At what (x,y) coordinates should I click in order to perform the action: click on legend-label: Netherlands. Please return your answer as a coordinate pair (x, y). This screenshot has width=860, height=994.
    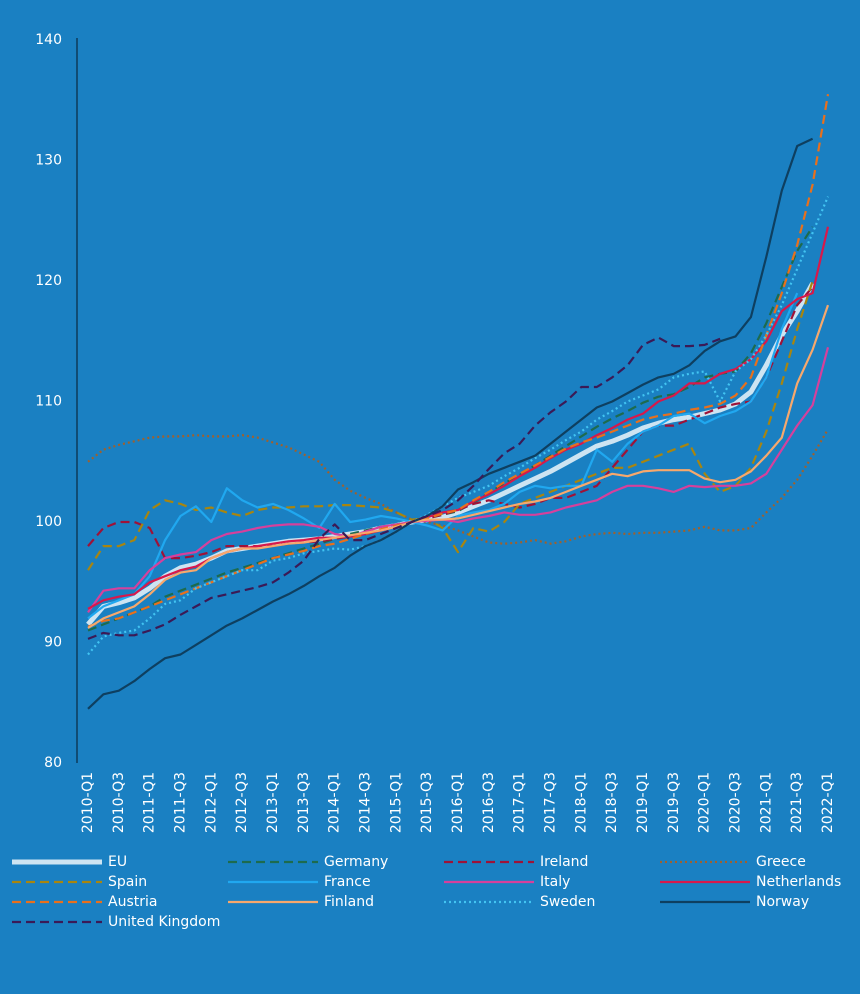
    Looking at the image, I should click on (798, 882).